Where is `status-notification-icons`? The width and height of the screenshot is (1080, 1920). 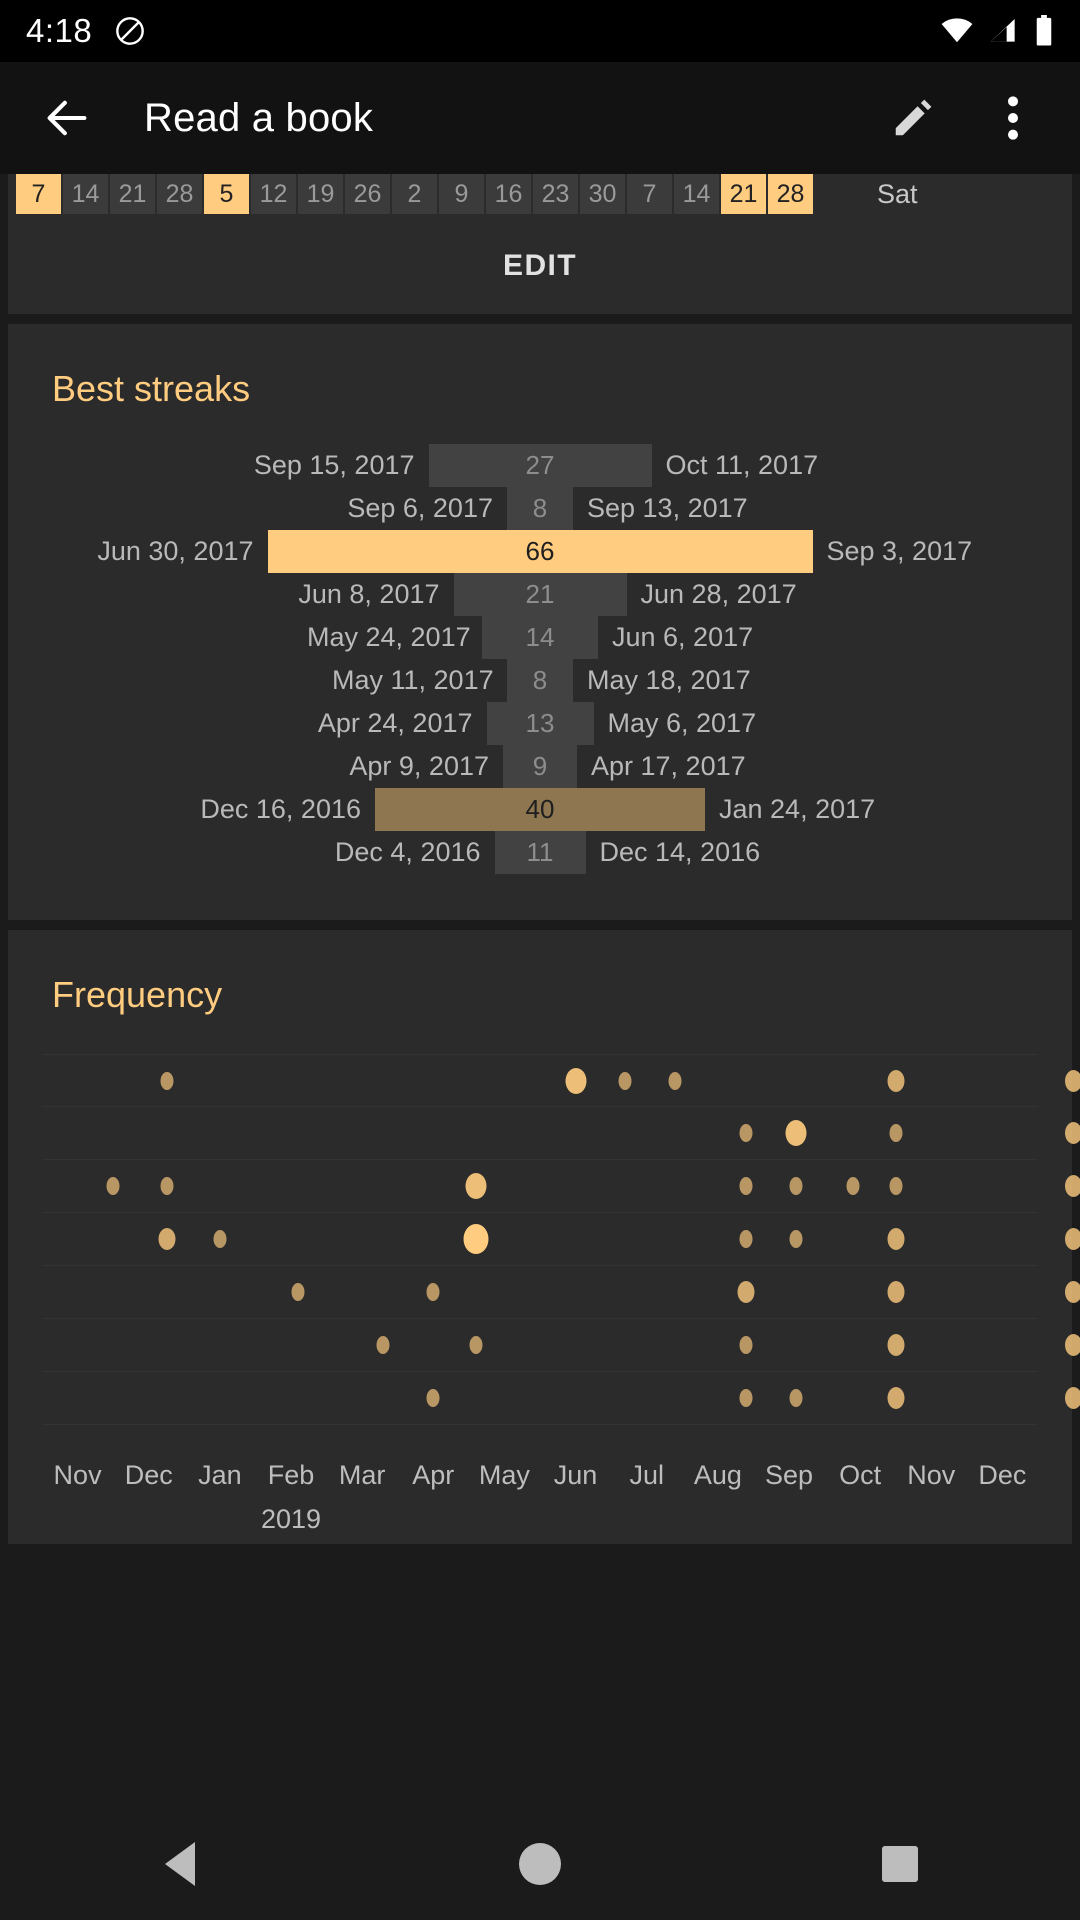
status-notification-icons is located at coordinates (130, 31).